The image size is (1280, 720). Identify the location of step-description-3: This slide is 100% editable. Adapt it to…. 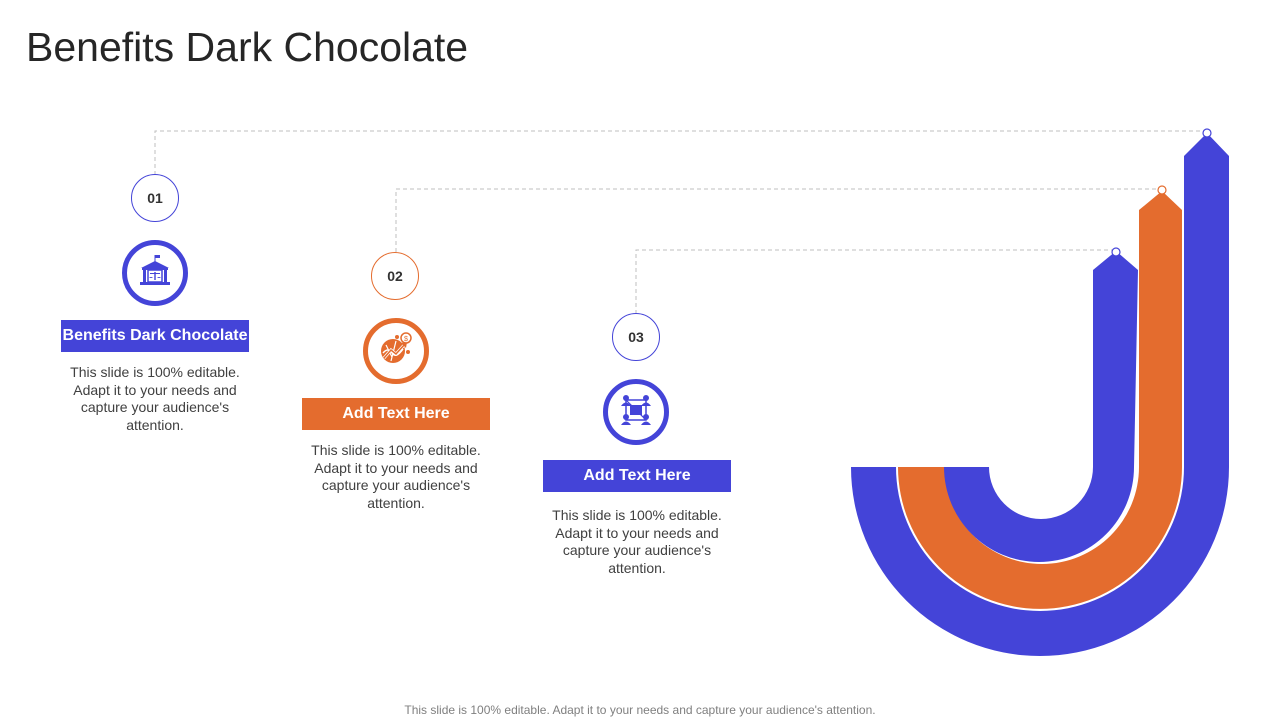
(637, 541).